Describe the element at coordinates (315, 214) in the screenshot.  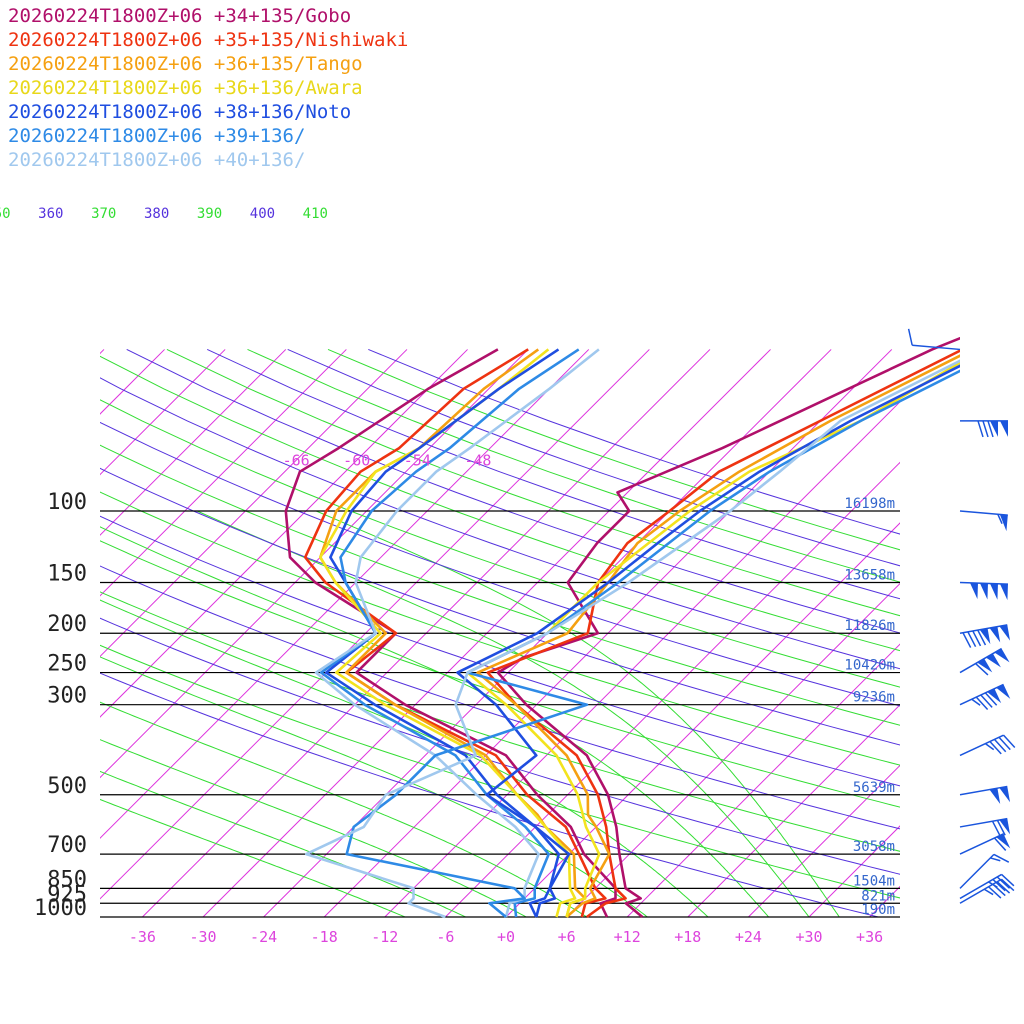
I see `theta-label: 410` at that location.